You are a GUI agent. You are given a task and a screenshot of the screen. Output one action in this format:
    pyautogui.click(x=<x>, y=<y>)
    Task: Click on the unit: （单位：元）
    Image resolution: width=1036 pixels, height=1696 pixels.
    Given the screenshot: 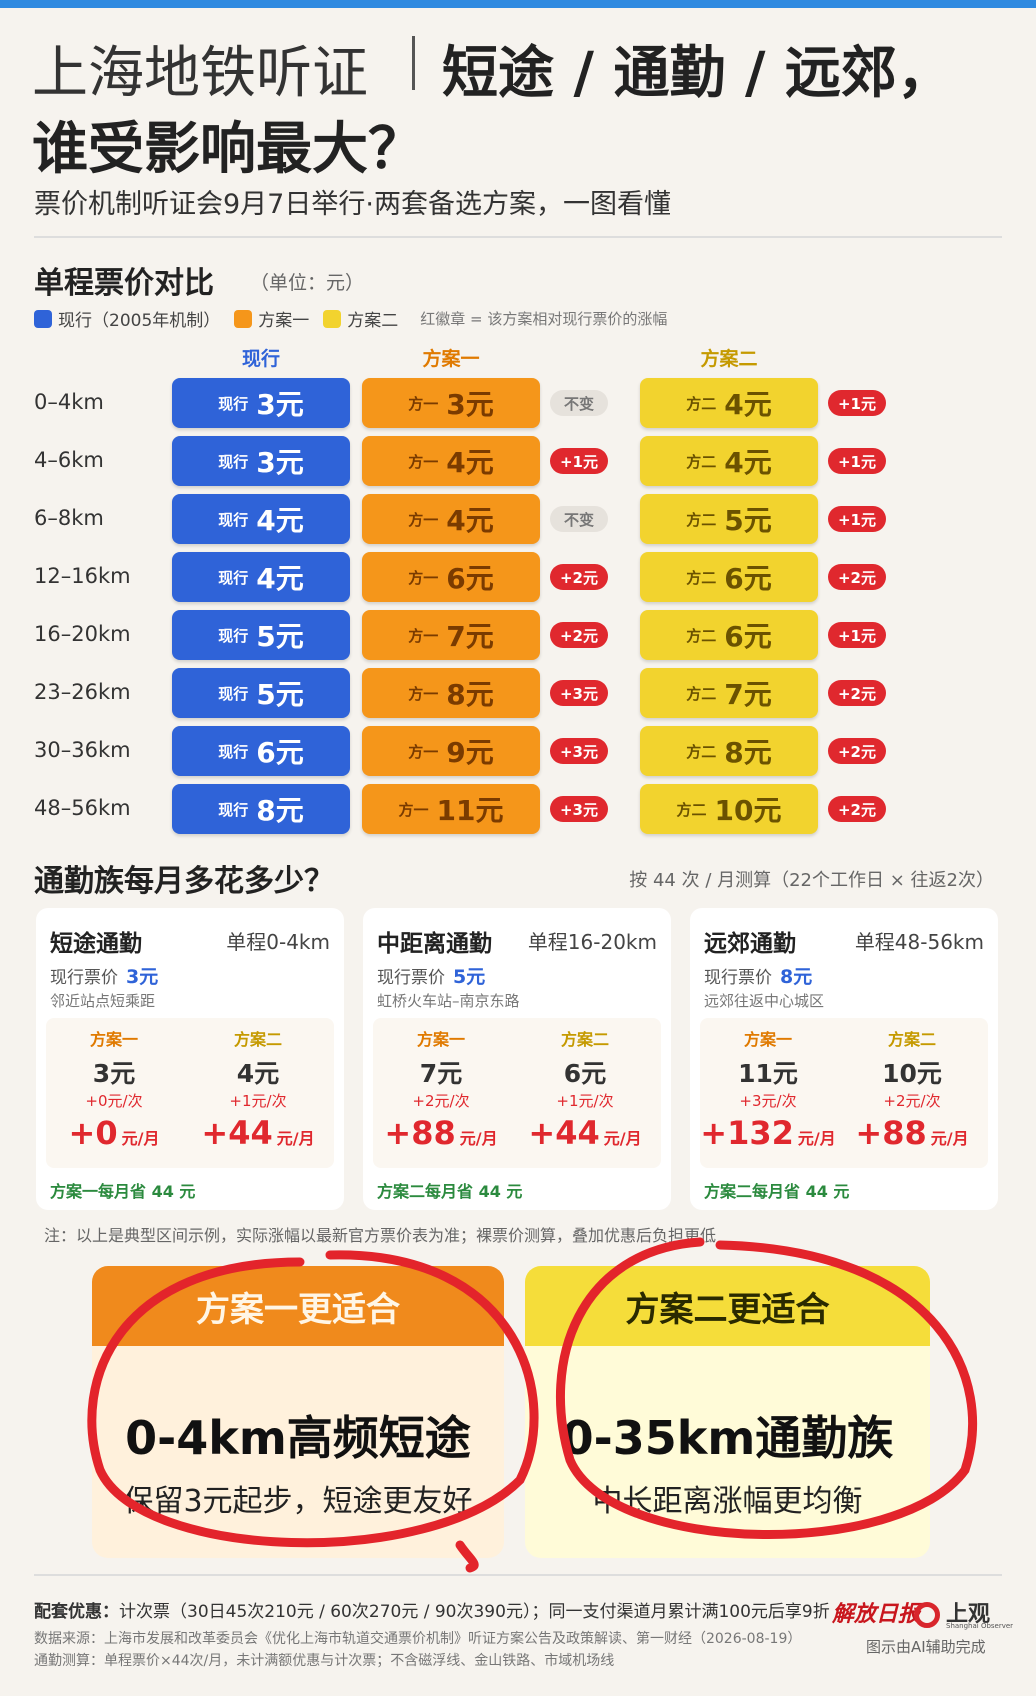 What is the action you would take?
    pyautogui.click(x=307, y=283)
    